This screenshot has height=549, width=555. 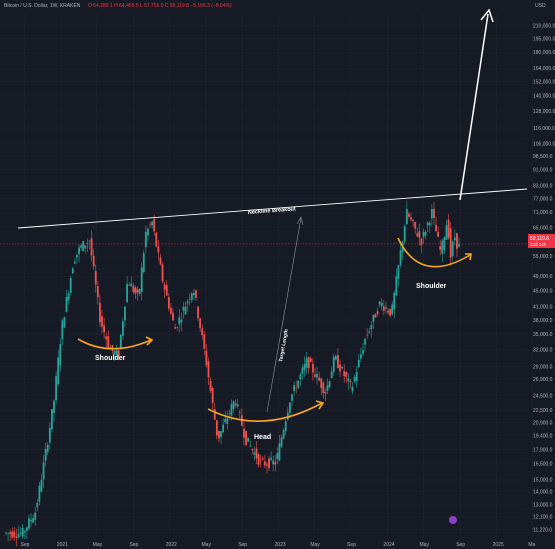 I want to click on left-shoulder-curve, so click(x=114, y=344).